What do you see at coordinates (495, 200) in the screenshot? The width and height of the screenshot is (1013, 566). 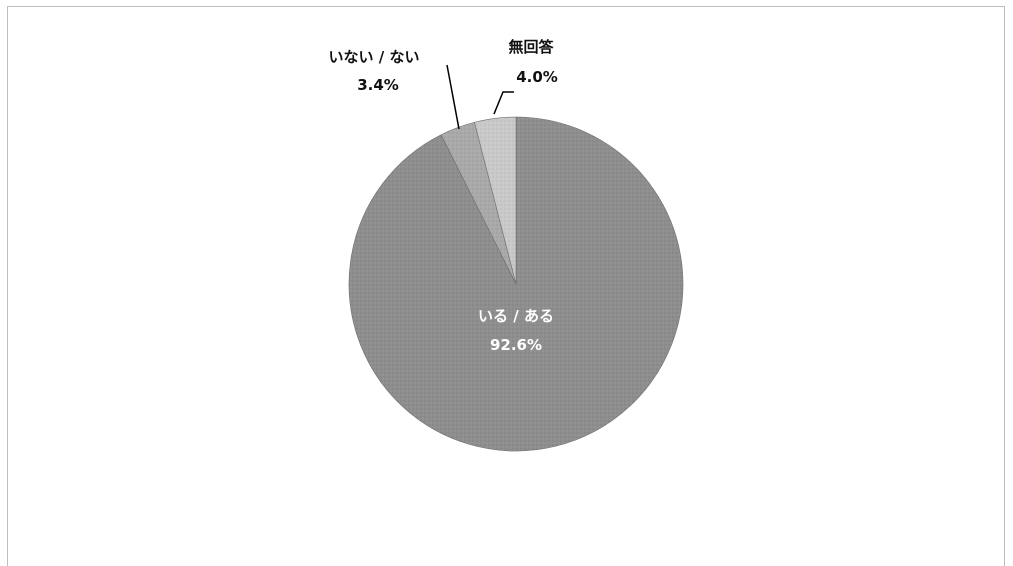 I see `pie-slice-mukaito-texture` at bounding box center [495, 200].